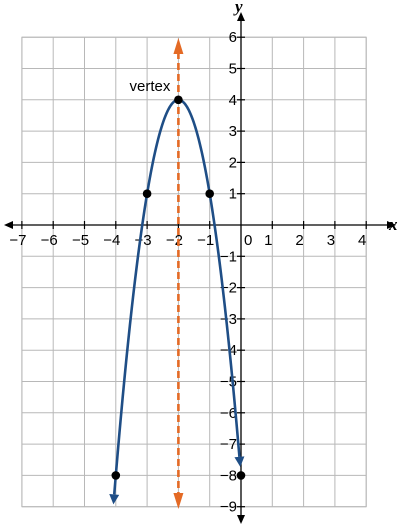  I want to click on y-tick-label: 5, so click(233, 69).